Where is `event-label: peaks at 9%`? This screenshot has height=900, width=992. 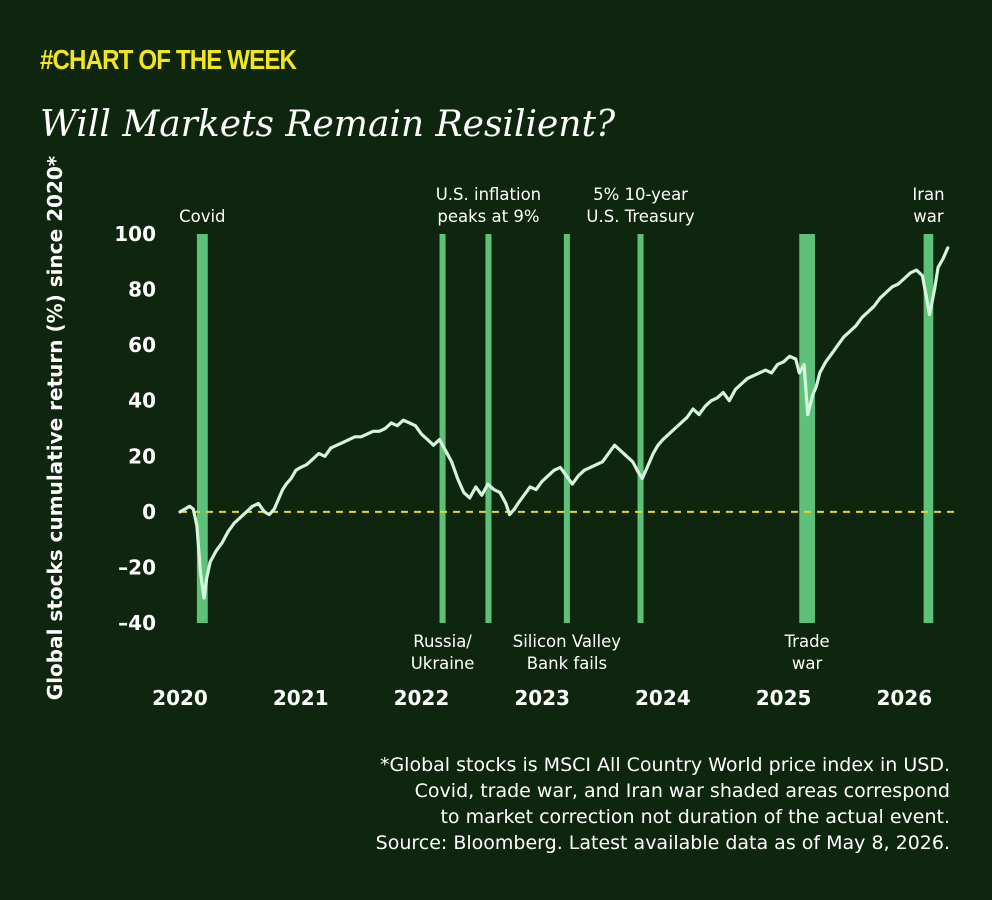
event-label: peaks at 9% is located at coordinates (488, 216).